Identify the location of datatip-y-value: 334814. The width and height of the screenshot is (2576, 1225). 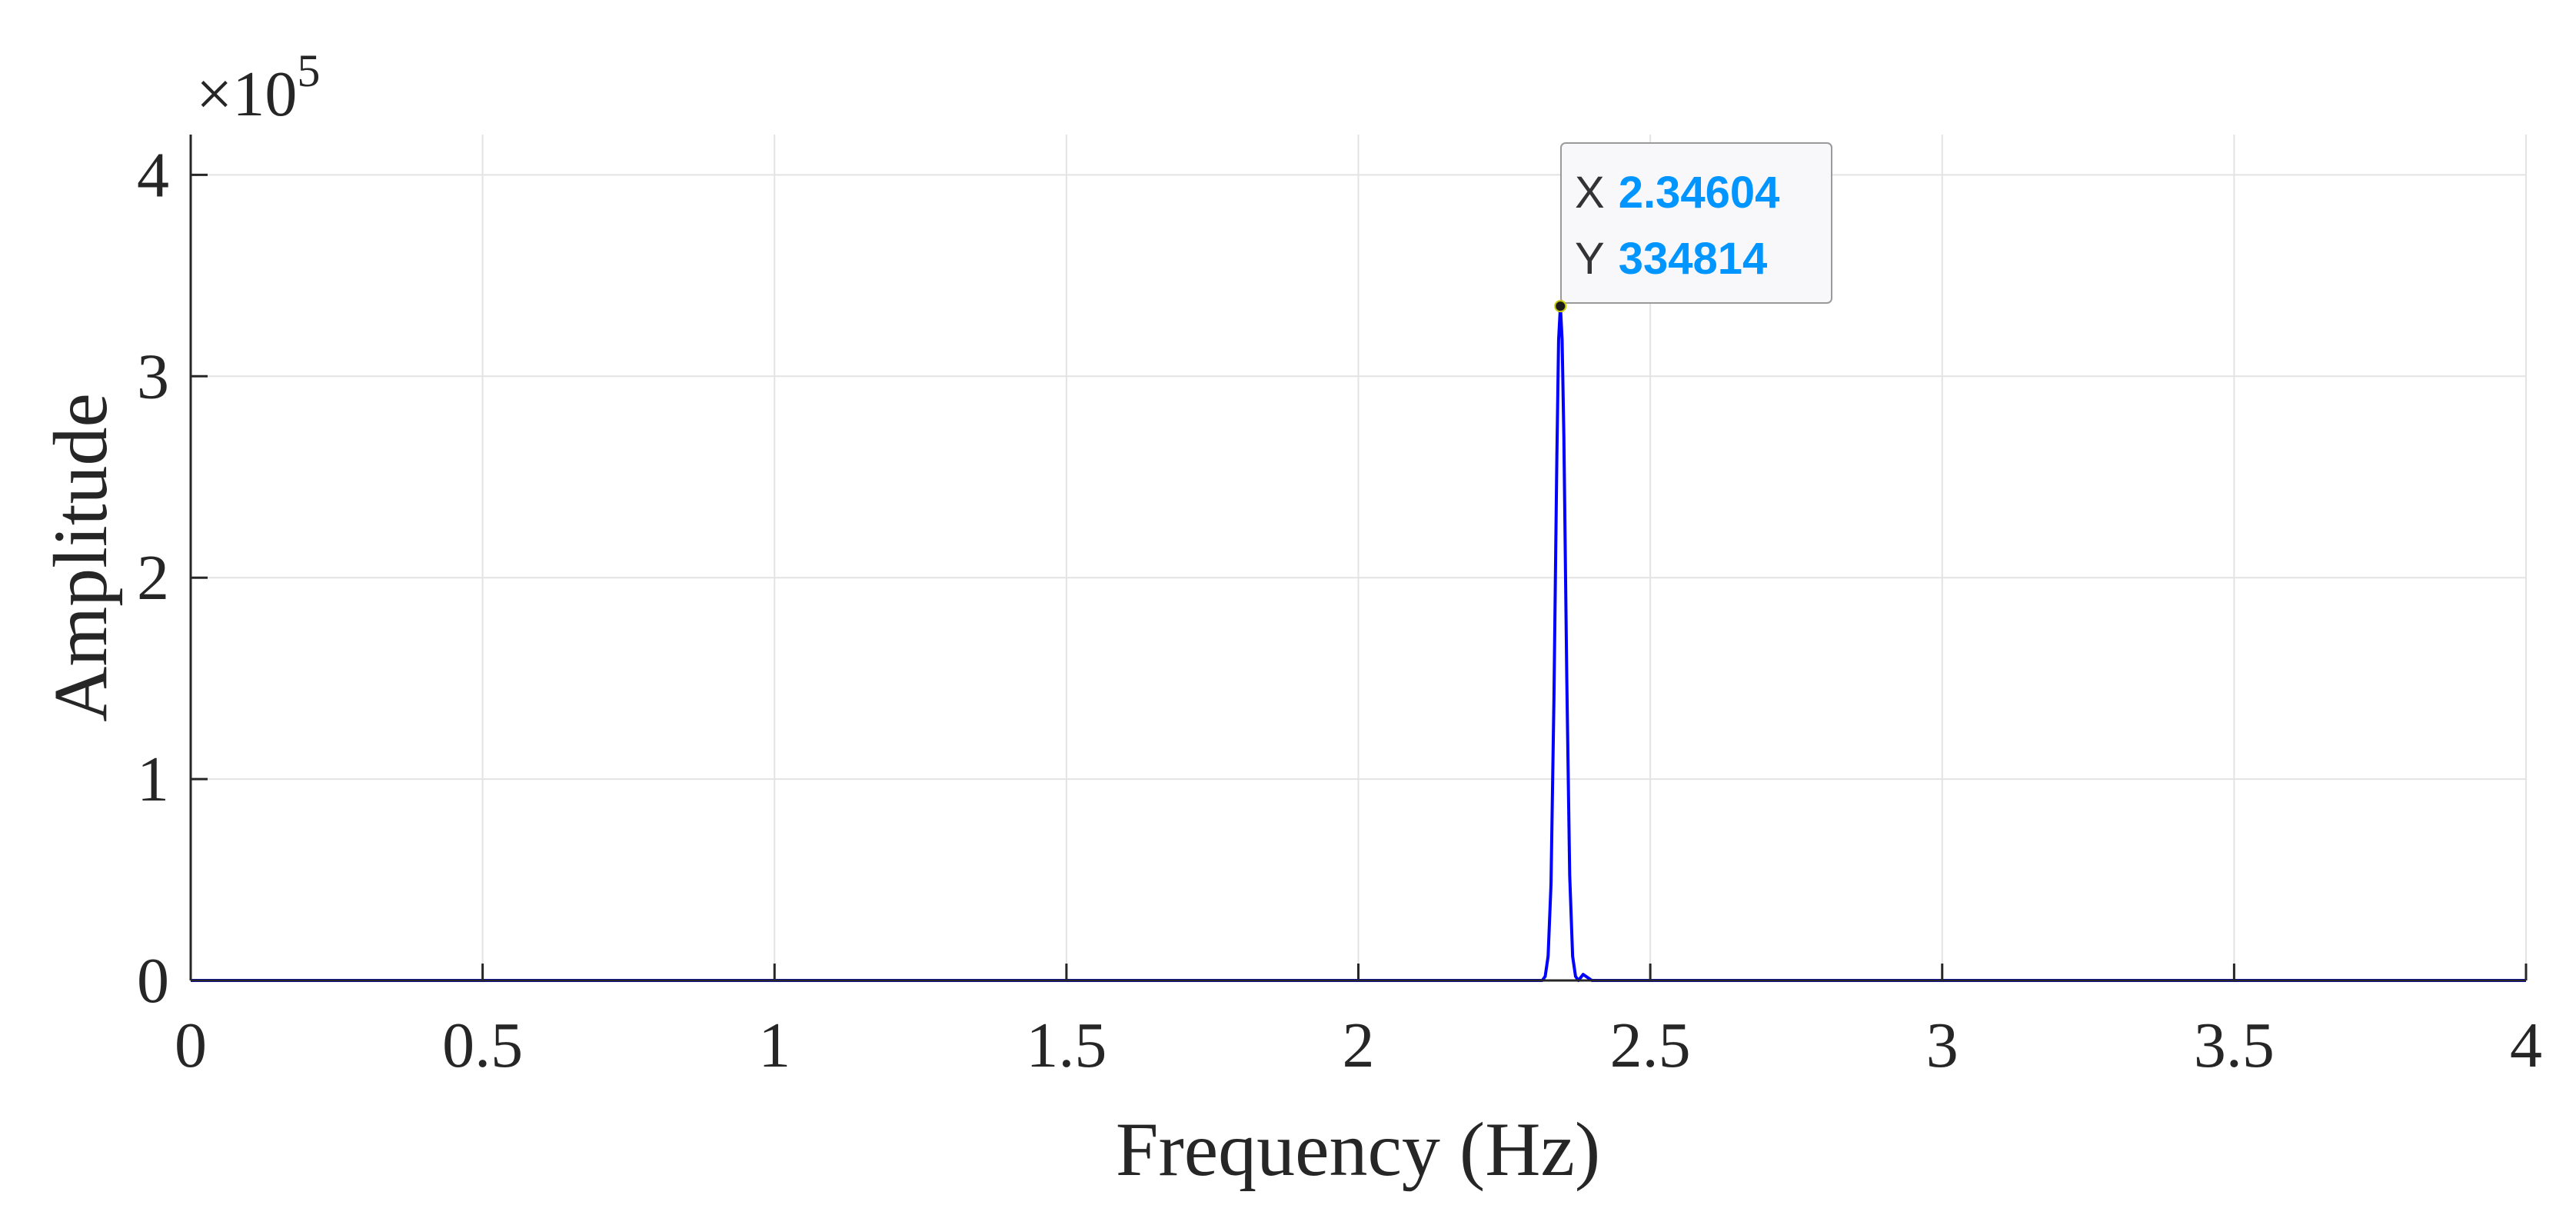
(1693, 259).